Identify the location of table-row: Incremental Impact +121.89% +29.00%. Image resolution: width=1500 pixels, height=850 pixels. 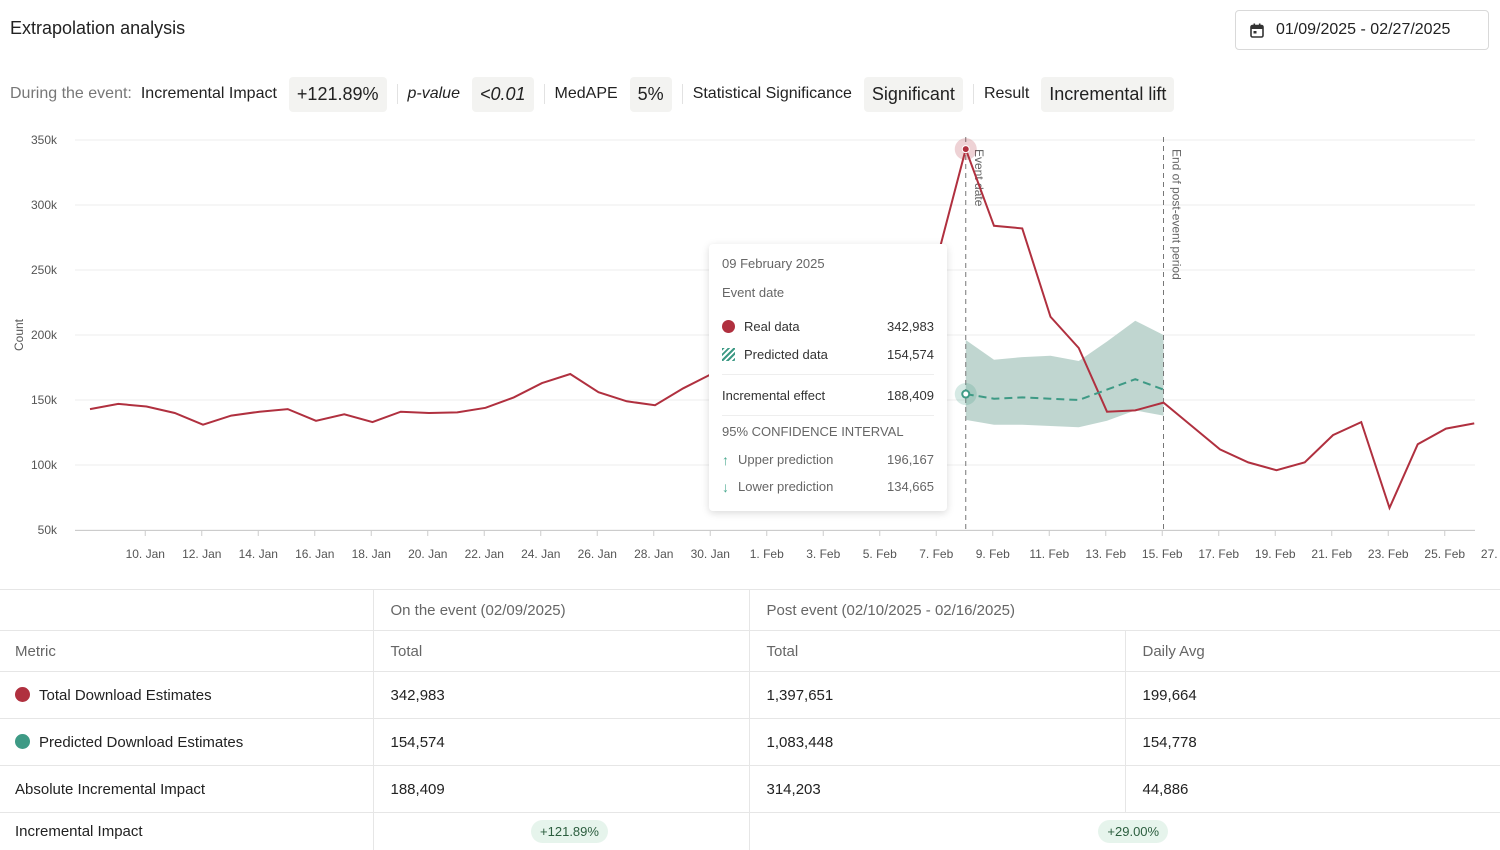
(750, 831).